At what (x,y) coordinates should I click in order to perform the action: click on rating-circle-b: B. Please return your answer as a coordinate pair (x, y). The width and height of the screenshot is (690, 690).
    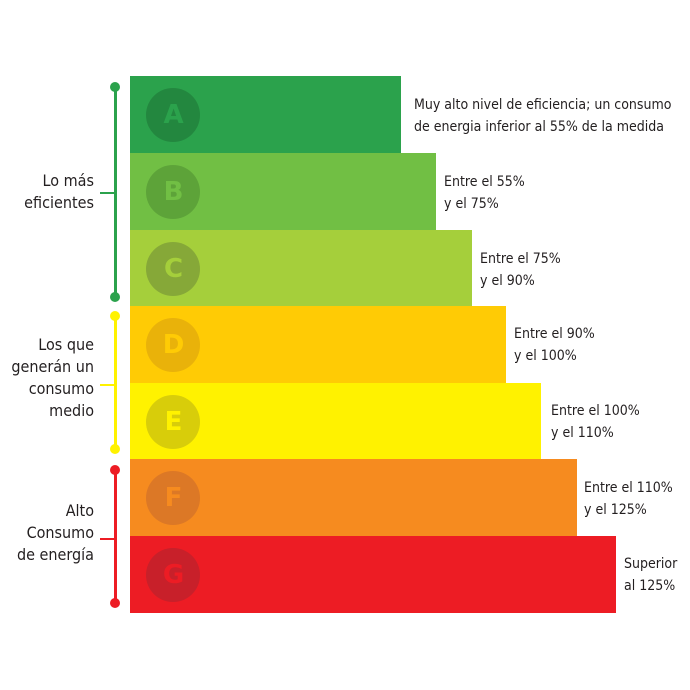
    Looking at the image, I should click on (173, 192).